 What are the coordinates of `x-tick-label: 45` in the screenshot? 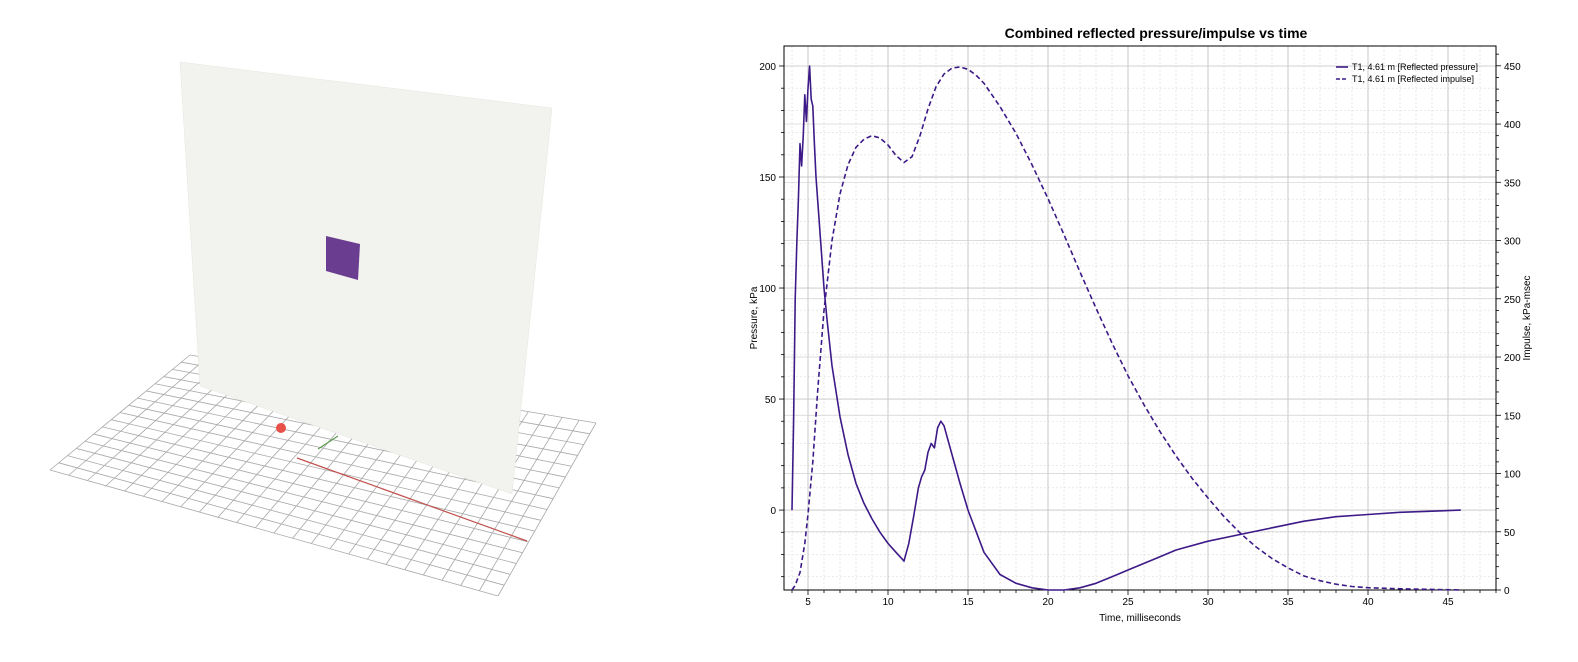 It's located at (1448, 602).